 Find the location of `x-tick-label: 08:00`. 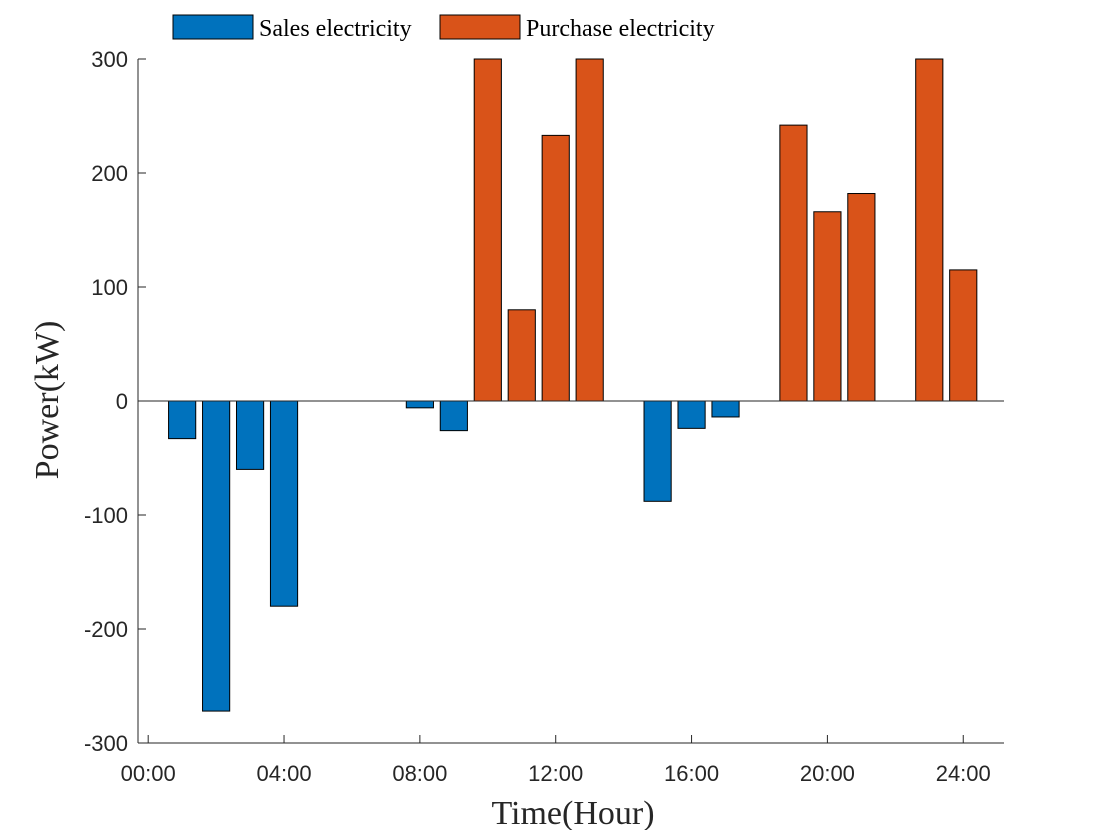

x-tick-label: 08:00 is located at coordinates (419, 773).